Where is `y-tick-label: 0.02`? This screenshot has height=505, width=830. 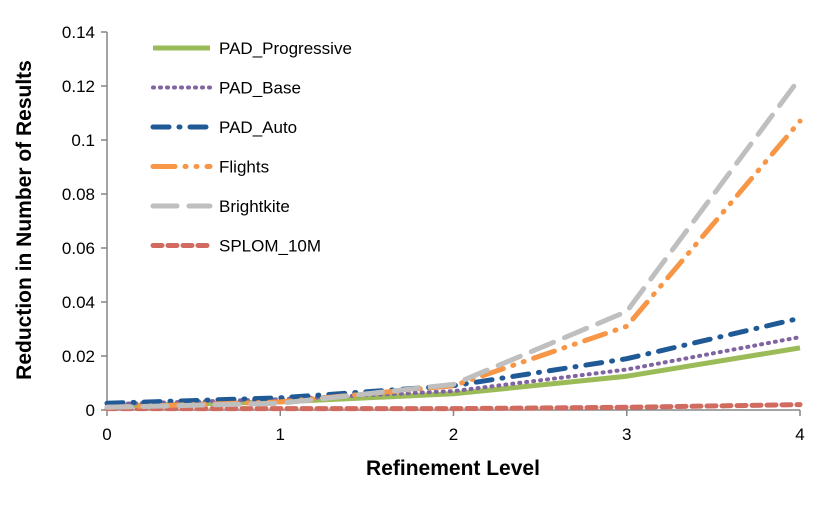
y-tick-label: 0.02 is located at coordinates (78, 356).